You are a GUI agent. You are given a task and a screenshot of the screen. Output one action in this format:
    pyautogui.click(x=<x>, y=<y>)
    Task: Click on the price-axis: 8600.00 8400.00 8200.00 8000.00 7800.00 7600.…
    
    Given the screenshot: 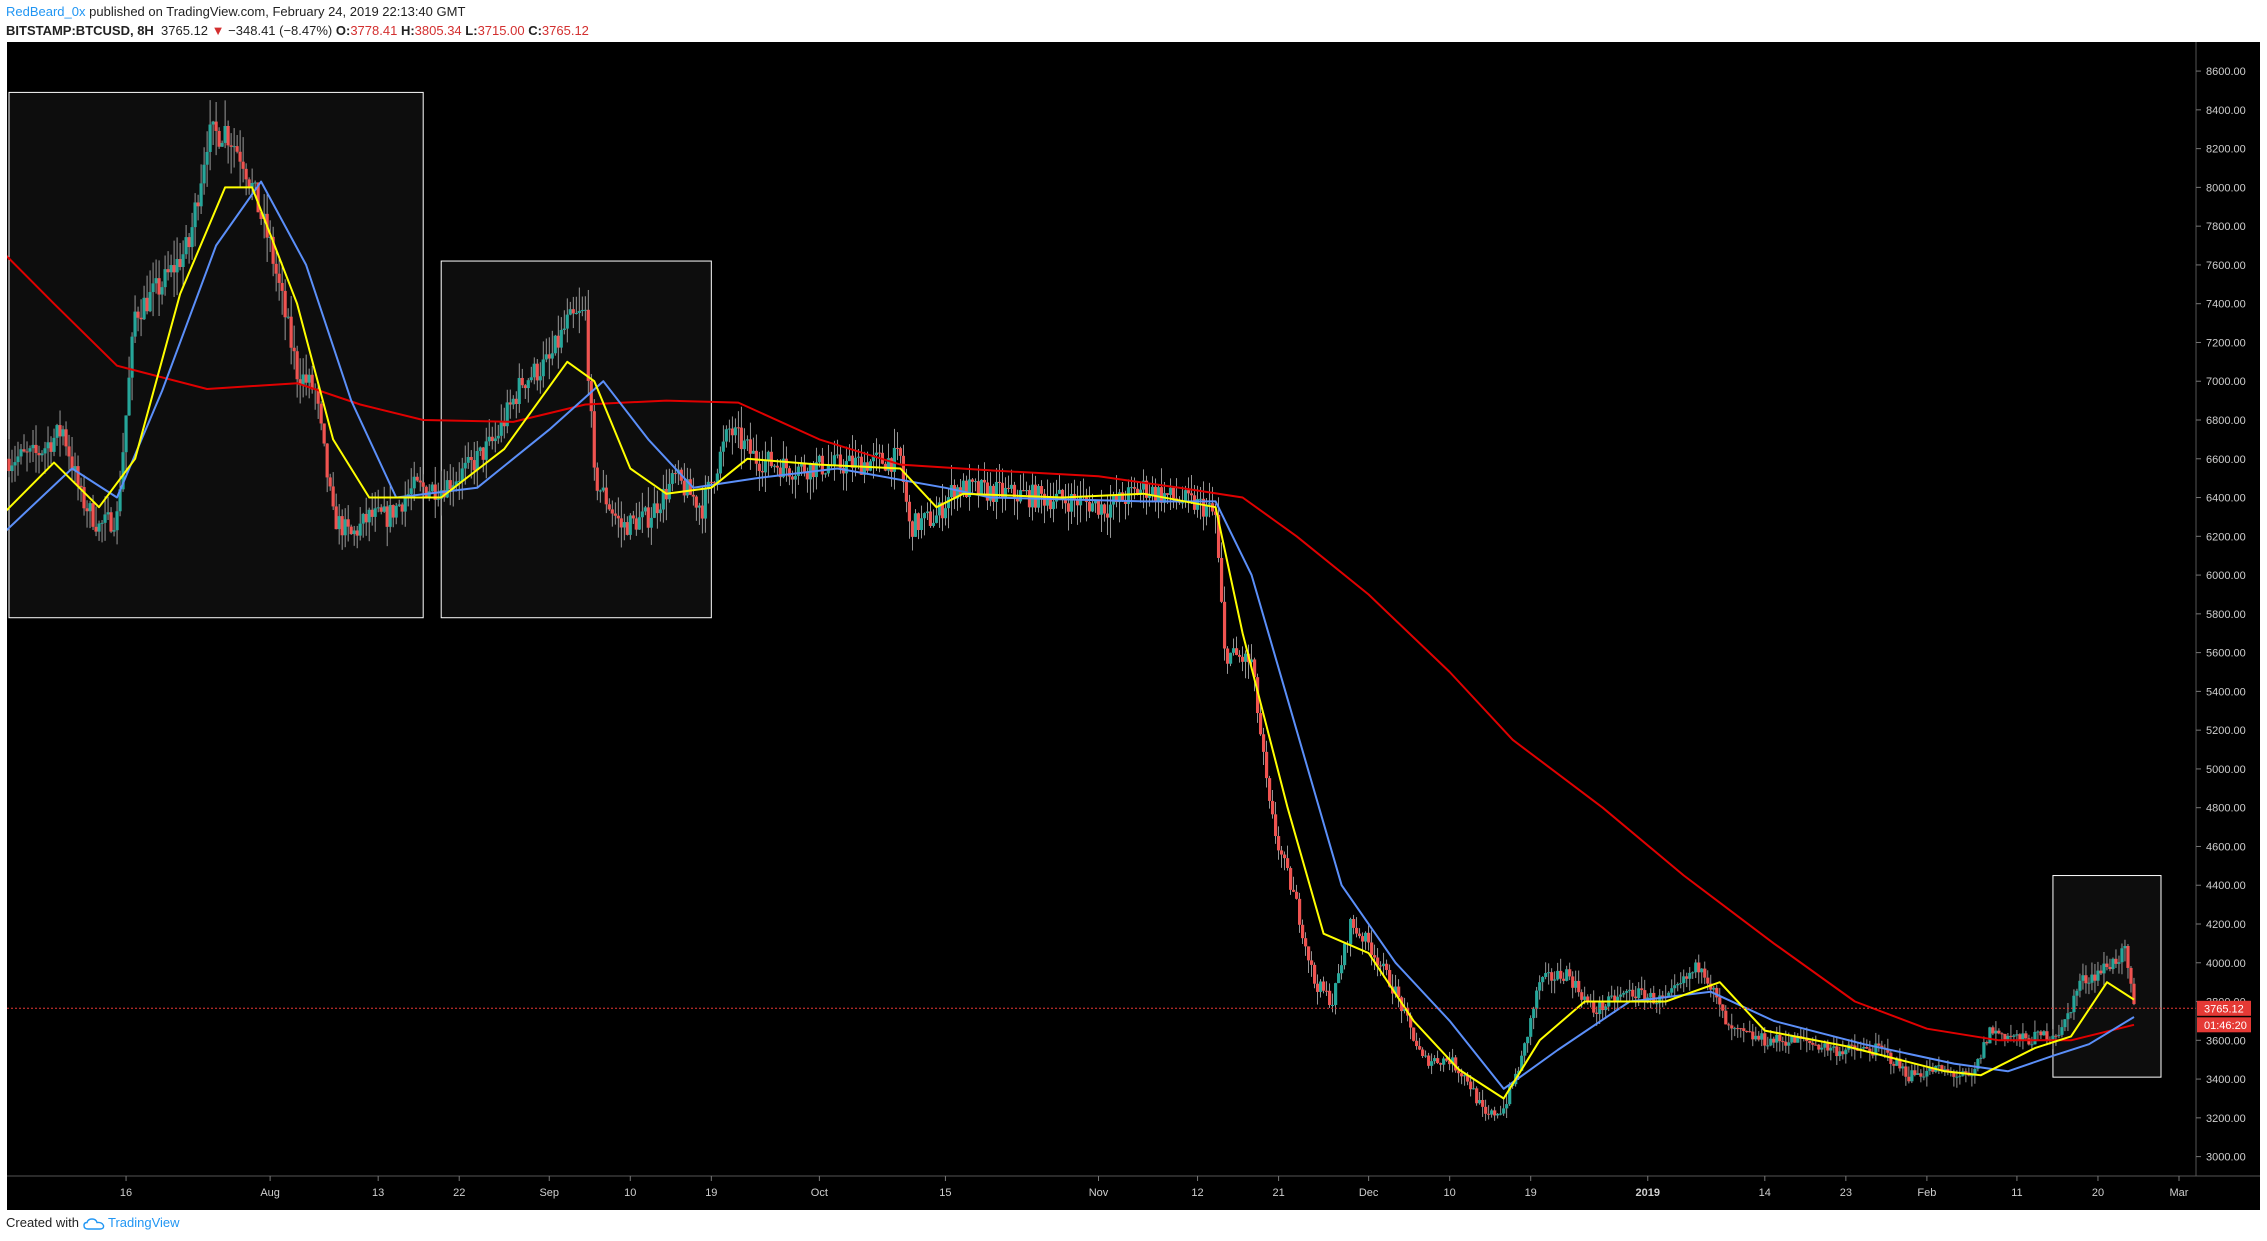 What is the action you would take?
    pyautogui.click(x=2221, y=615)
    